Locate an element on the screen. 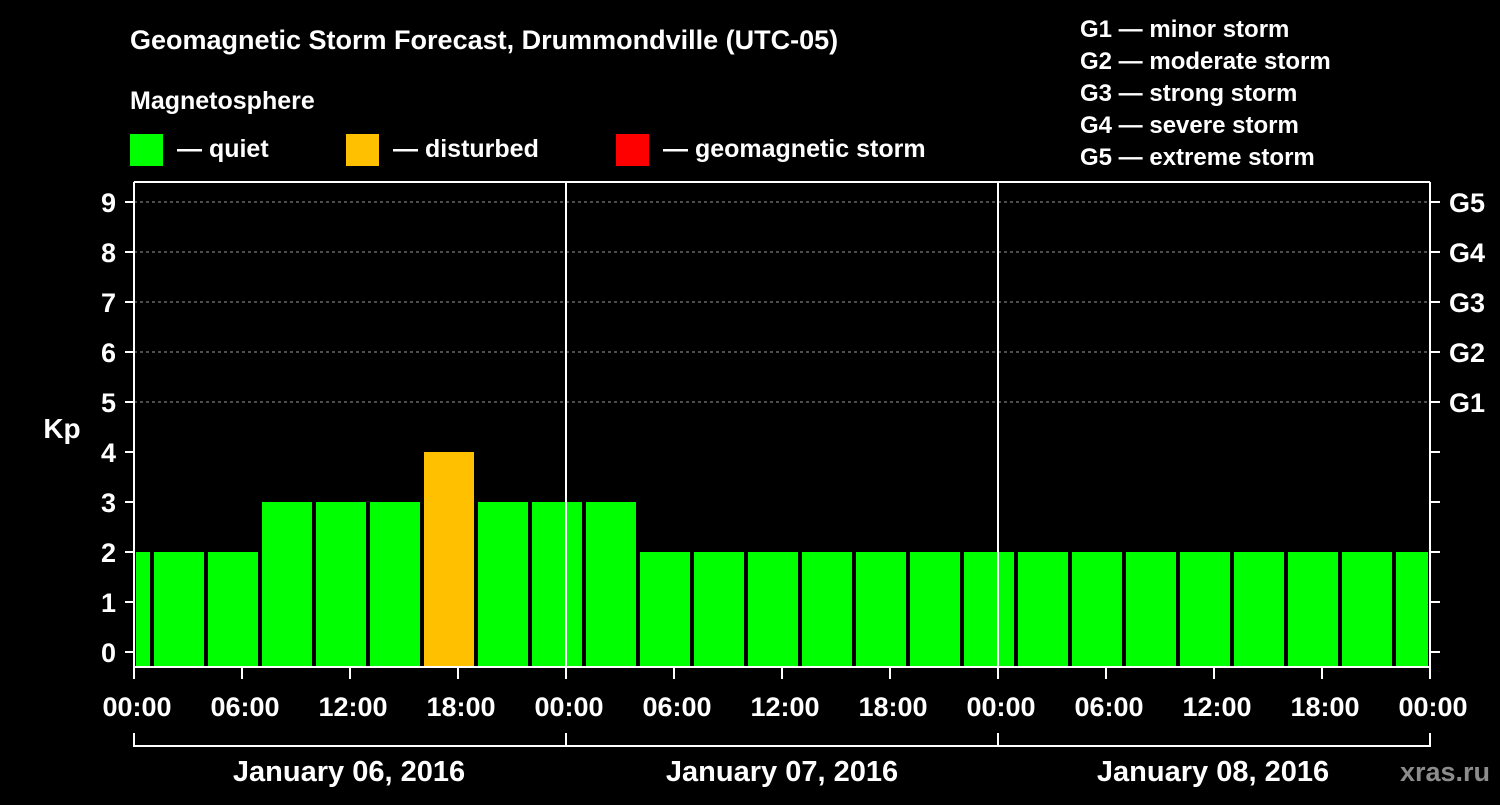 Image resolution: width=1500 pixels, height=805 pixels. legend-label-storm: — geomagnetic storm is located at coordinates (794, 149).